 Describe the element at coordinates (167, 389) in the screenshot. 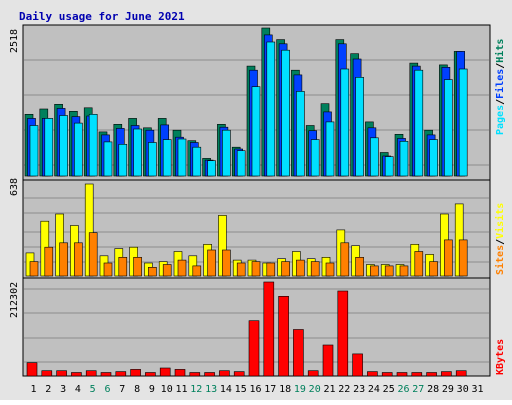

I see `x-tick-label: 10` at that location.